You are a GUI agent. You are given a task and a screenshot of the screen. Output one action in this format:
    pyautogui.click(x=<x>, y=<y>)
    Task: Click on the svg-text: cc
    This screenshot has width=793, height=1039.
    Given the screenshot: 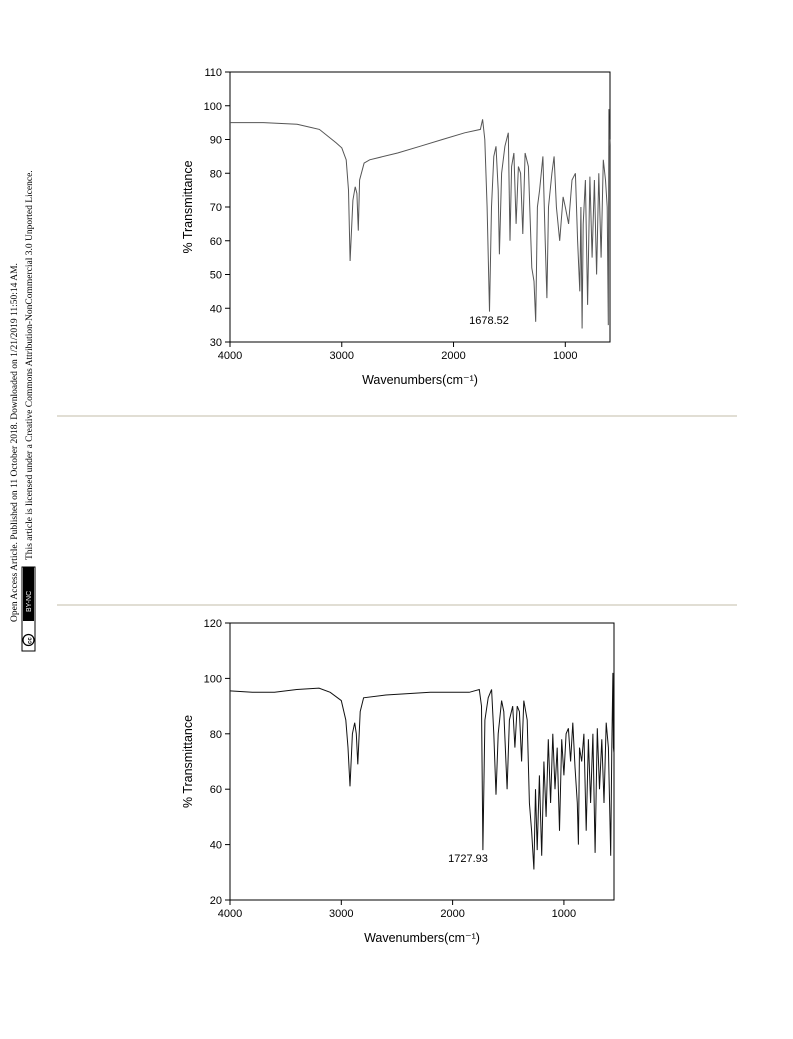 What is the action you would take?
    pyautogui.click(x=31, y=640)
    